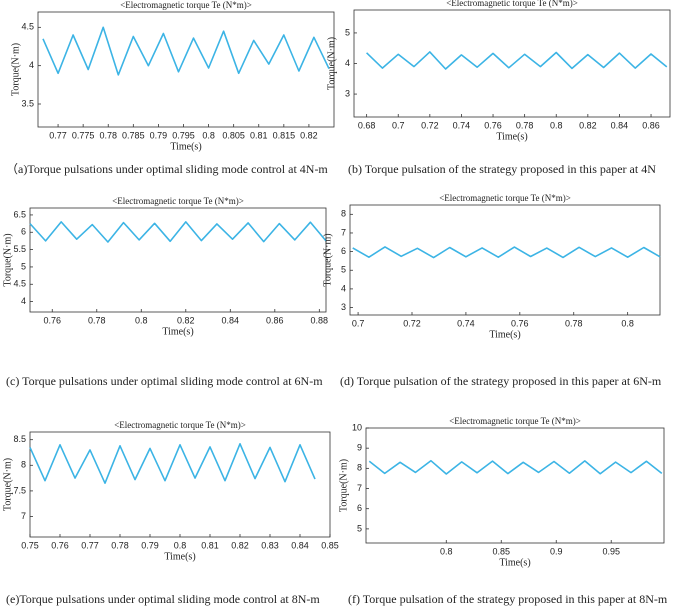  I want to click on y-tick-label: 8.5, so click(19, 439).